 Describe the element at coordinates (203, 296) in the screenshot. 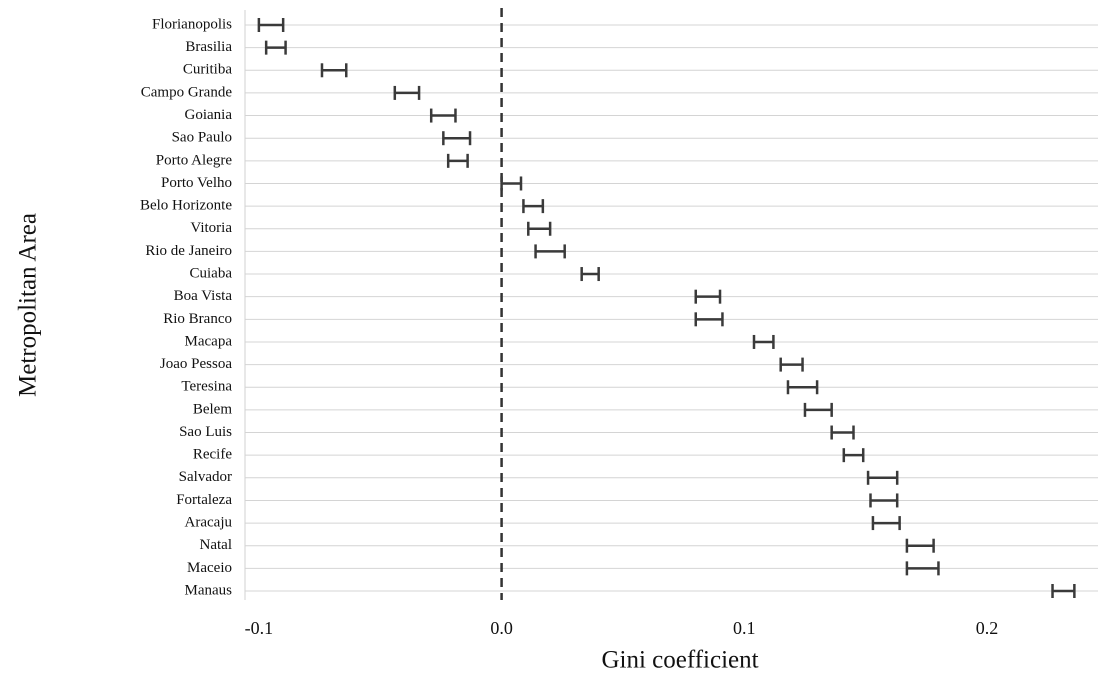

I see `y-tick-label: Boa Vista` at that location.